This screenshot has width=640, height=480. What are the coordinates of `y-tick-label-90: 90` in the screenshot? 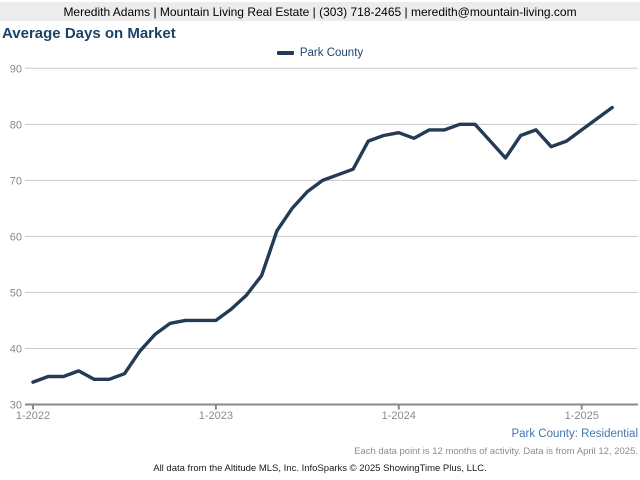 It's located at (16, 69).